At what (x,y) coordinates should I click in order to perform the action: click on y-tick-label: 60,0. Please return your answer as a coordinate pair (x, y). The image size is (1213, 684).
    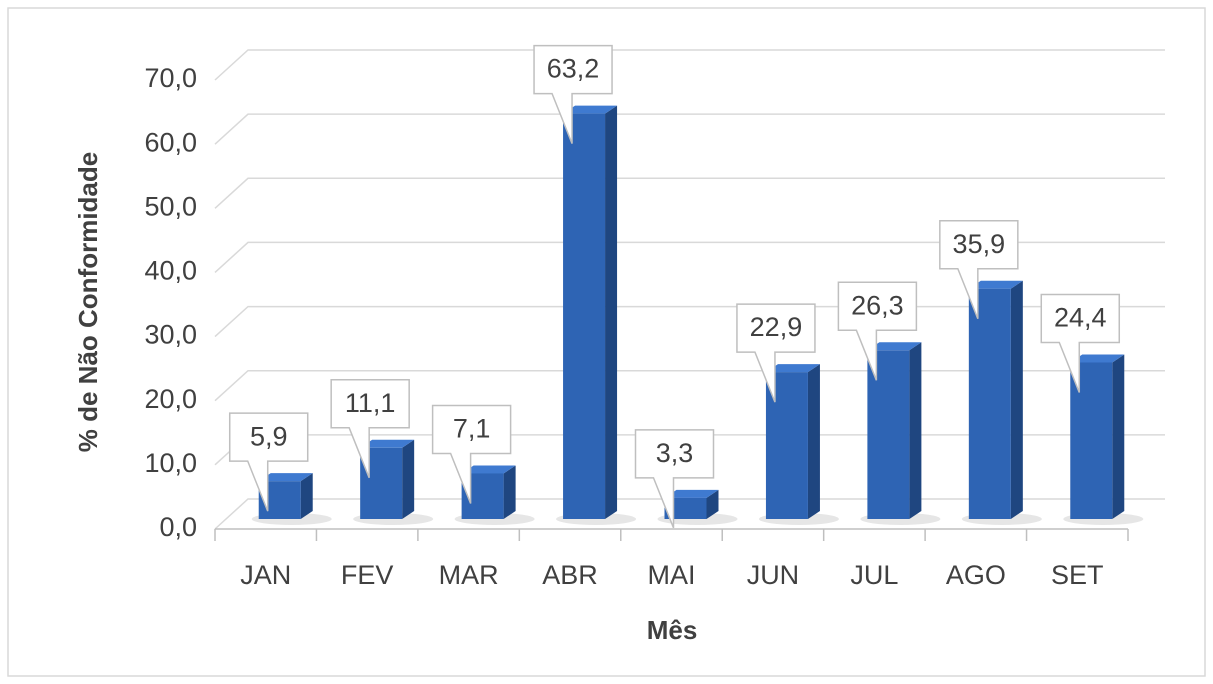
    Looking at the image, I should click on (170, 142).